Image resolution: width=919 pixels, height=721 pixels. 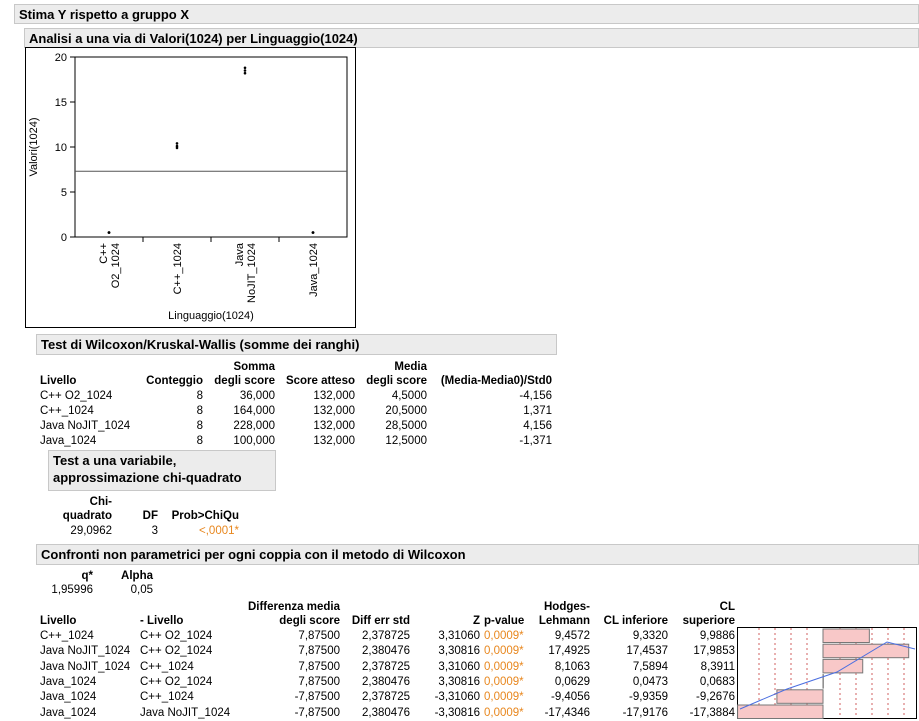 I want to click on table-cell: 28,5000, so click(x=406, y=426).